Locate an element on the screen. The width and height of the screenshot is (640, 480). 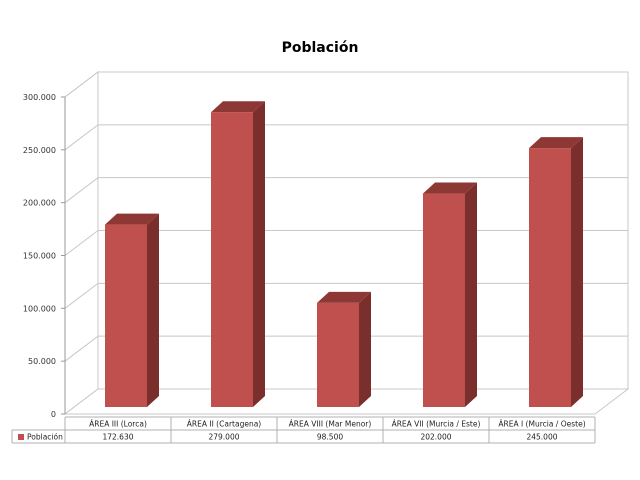
y-tick-label: 100.000 is located at coordinates (39, 308).